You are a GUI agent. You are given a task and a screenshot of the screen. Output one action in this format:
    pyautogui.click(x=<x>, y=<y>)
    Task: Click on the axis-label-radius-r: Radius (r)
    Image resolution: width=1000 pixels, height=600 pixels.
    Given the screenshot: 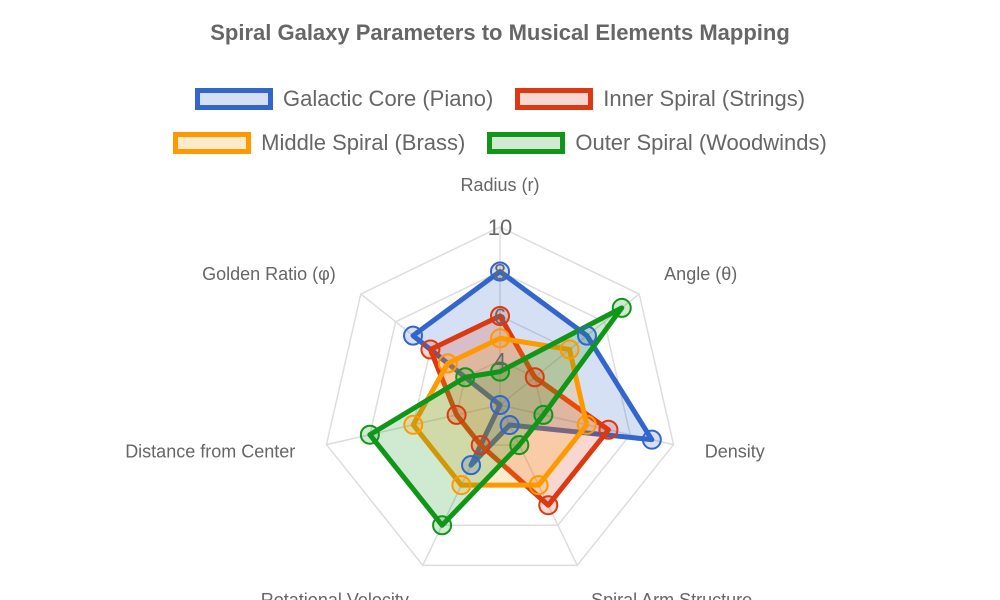 What is the action you would take?
    pyautogui.click(x=499, y=185)
    